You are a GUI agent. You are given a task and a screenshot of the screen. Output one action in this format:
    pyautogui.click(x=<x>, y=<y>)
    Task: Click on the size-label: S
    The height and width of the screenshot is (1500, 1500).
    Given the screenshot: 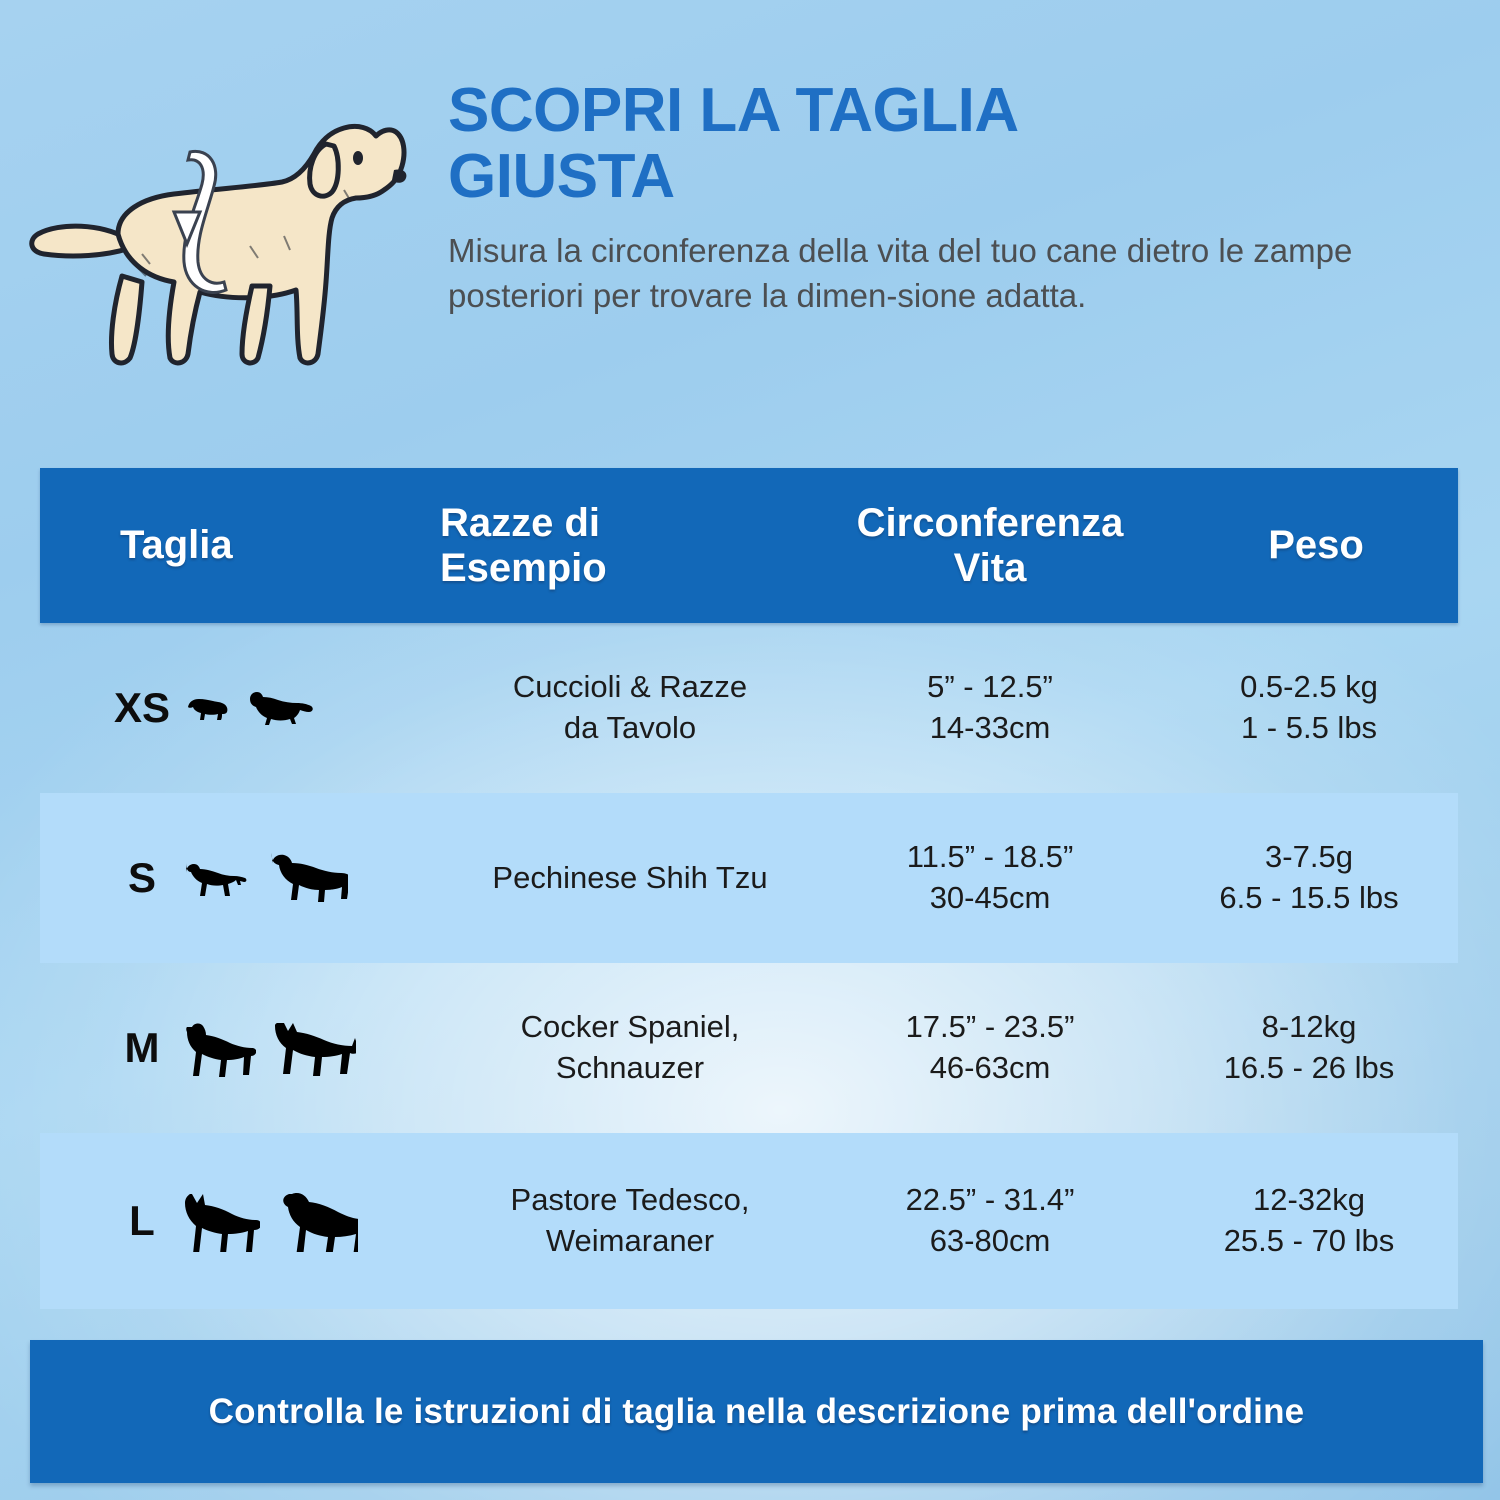 What is the action you would take?
    pyautogui.click(x=141, y=877)
    